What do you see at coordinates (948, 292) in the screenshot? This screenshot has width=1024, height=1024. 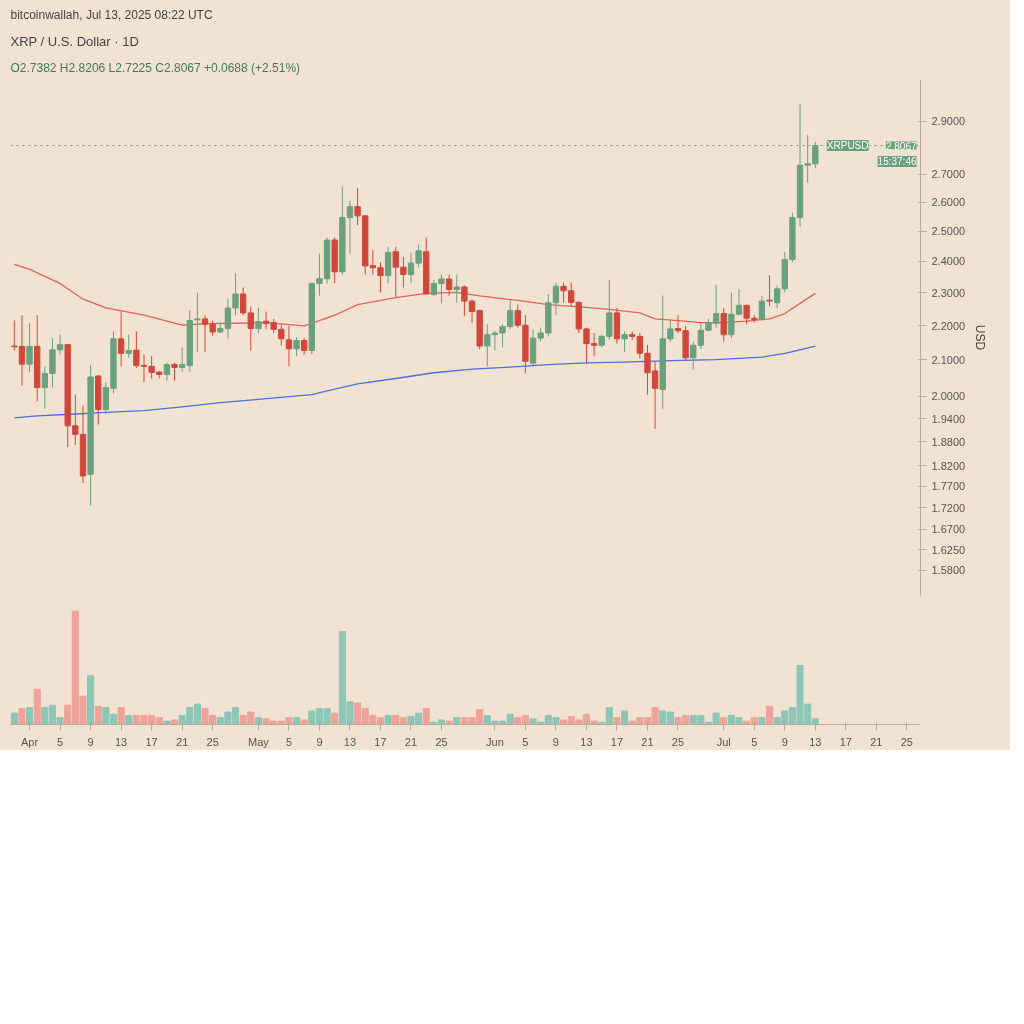 I see `y-tick-label: 2.3000` at bounding box center [948, 292].